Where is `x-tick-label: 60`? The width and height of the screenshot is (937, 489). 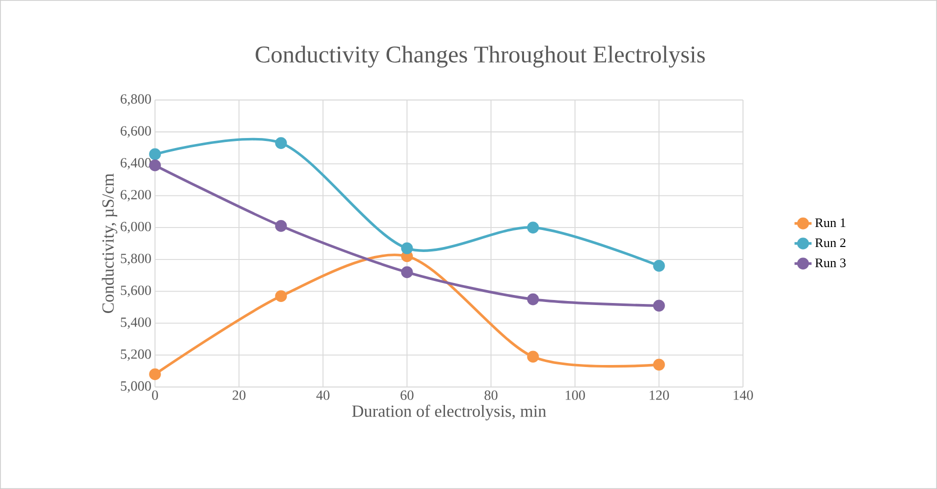
x-tick-label: 60 is located at coordinates (407, 395).